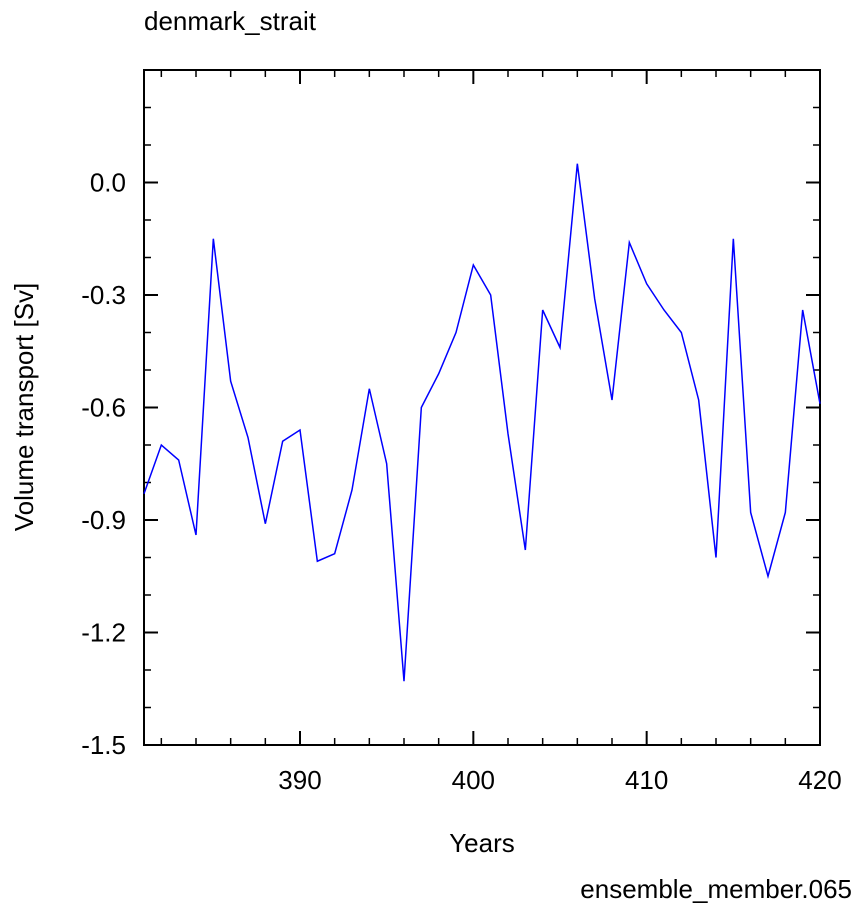  What do you see at coordinates (299, 780) in the screenshot?
I see `x-tick-label: 390` at bounding box center [299, 780].